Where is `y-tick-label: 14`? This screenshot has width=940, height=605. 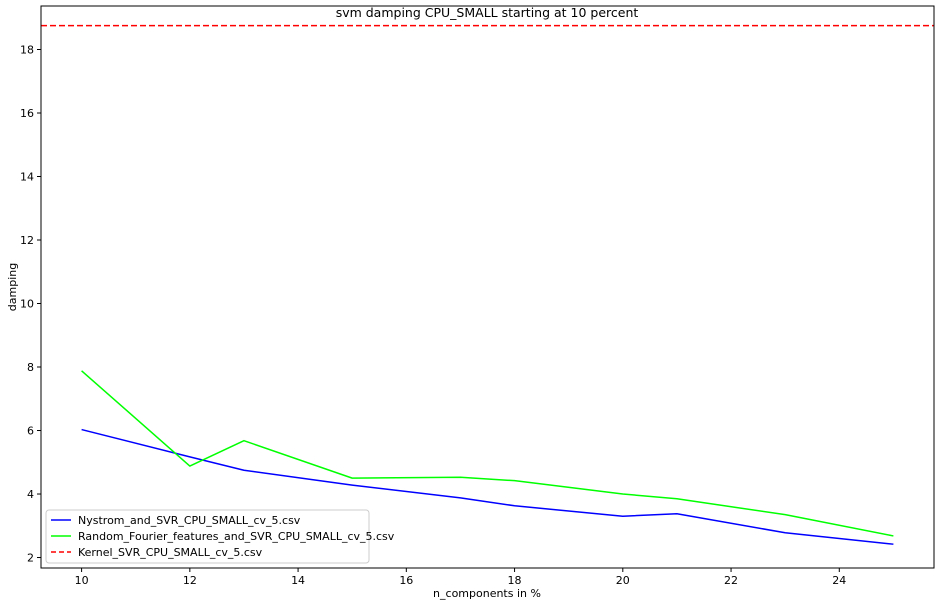 y-tick-label: 14 is located at coordinates (27, 177).